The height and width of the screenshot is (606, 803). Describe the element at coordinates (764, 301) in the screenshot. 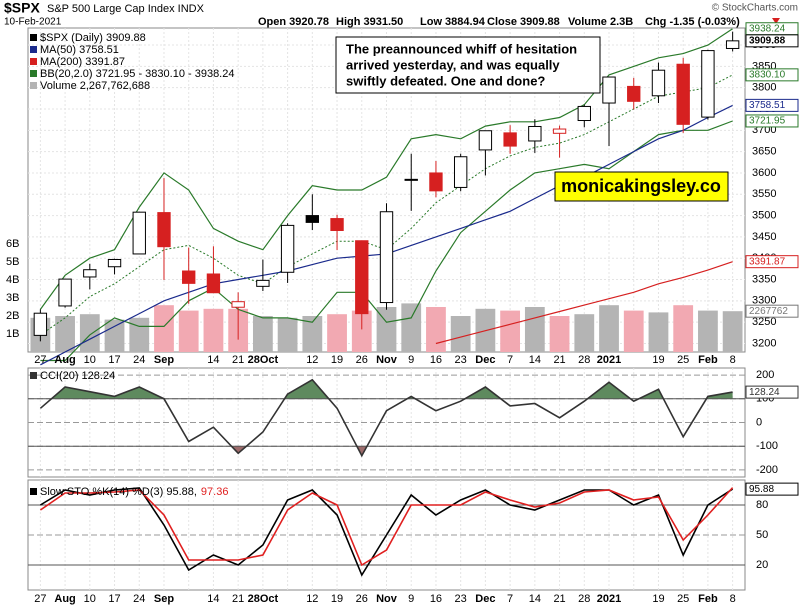

I see `y-tick-label: 3300` at that location.